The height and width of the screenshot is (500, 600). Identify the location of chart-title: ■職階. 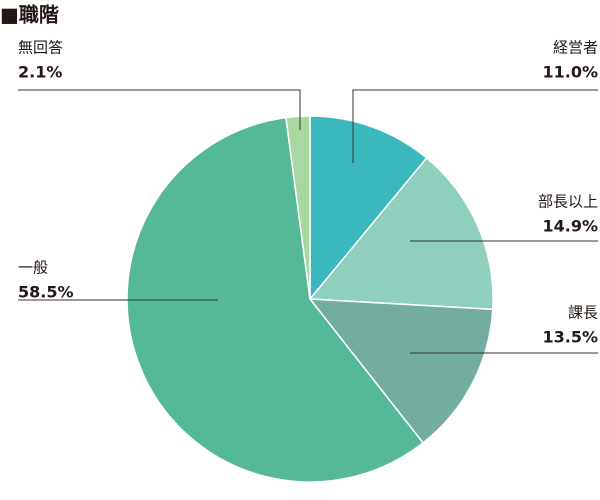
(29, 15).